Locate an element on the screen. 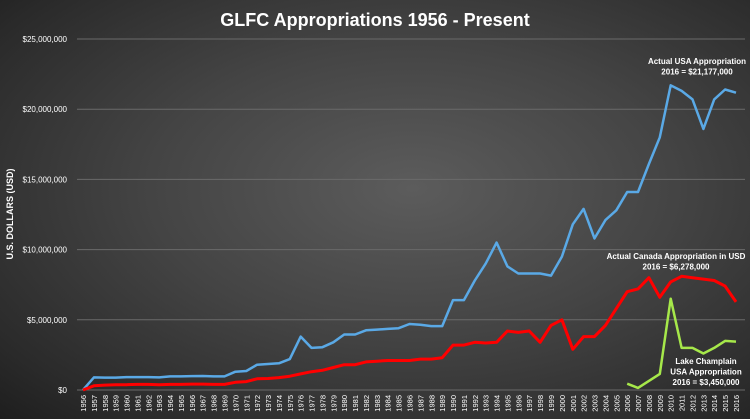 This screenshot has width=750, height=419. annotation-champlain: USA Appropriation is located at coordinates (706, 372).